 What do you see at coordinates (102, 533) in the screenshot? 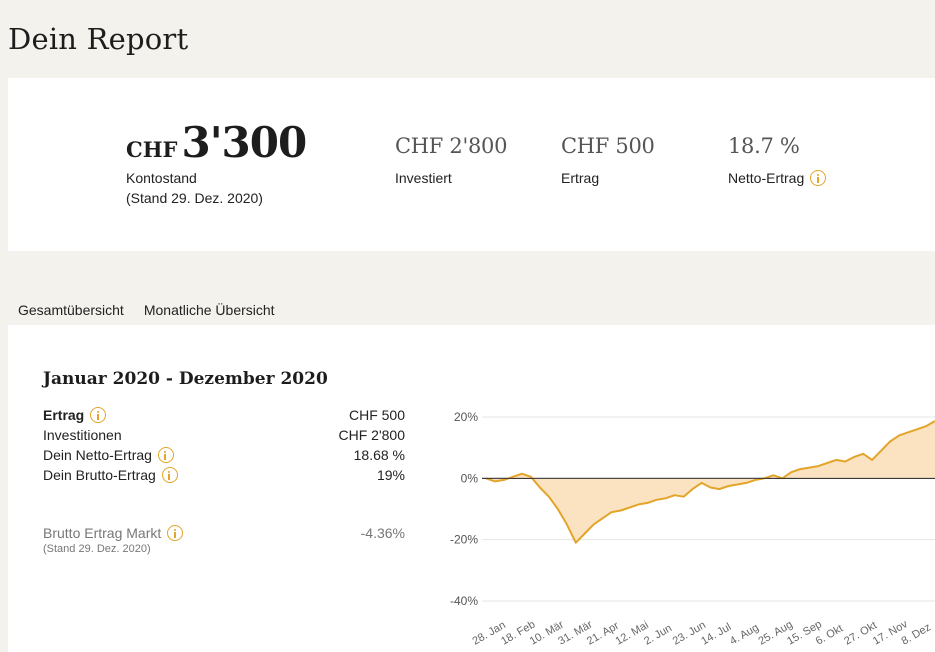
I see `market-name: Brutto Ertrag Markt` at bounding box center [102, 533].